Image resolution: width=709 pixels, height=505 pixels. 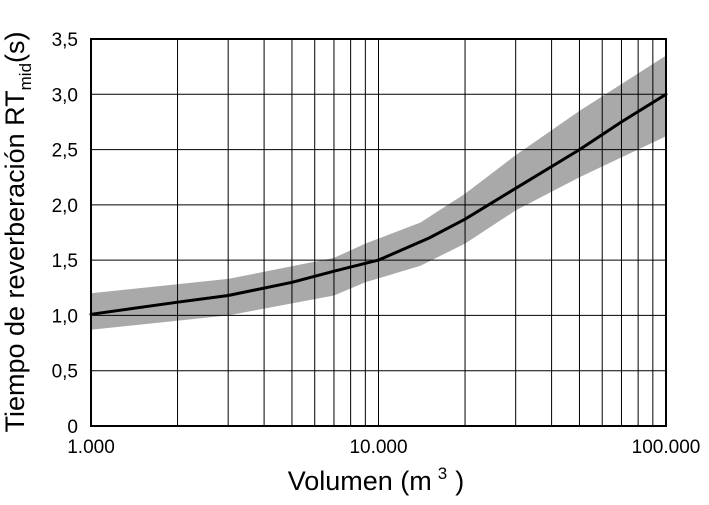 What do you see at coordinates (65, 316) in the screenshot?
I see `y-tick-label: 1,0` at bounding box center [65, 316].